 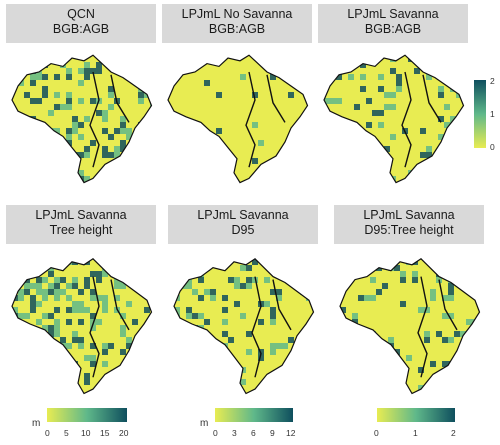 I want to click on colorbar-bgb-agb, so click(x=480, y=114).